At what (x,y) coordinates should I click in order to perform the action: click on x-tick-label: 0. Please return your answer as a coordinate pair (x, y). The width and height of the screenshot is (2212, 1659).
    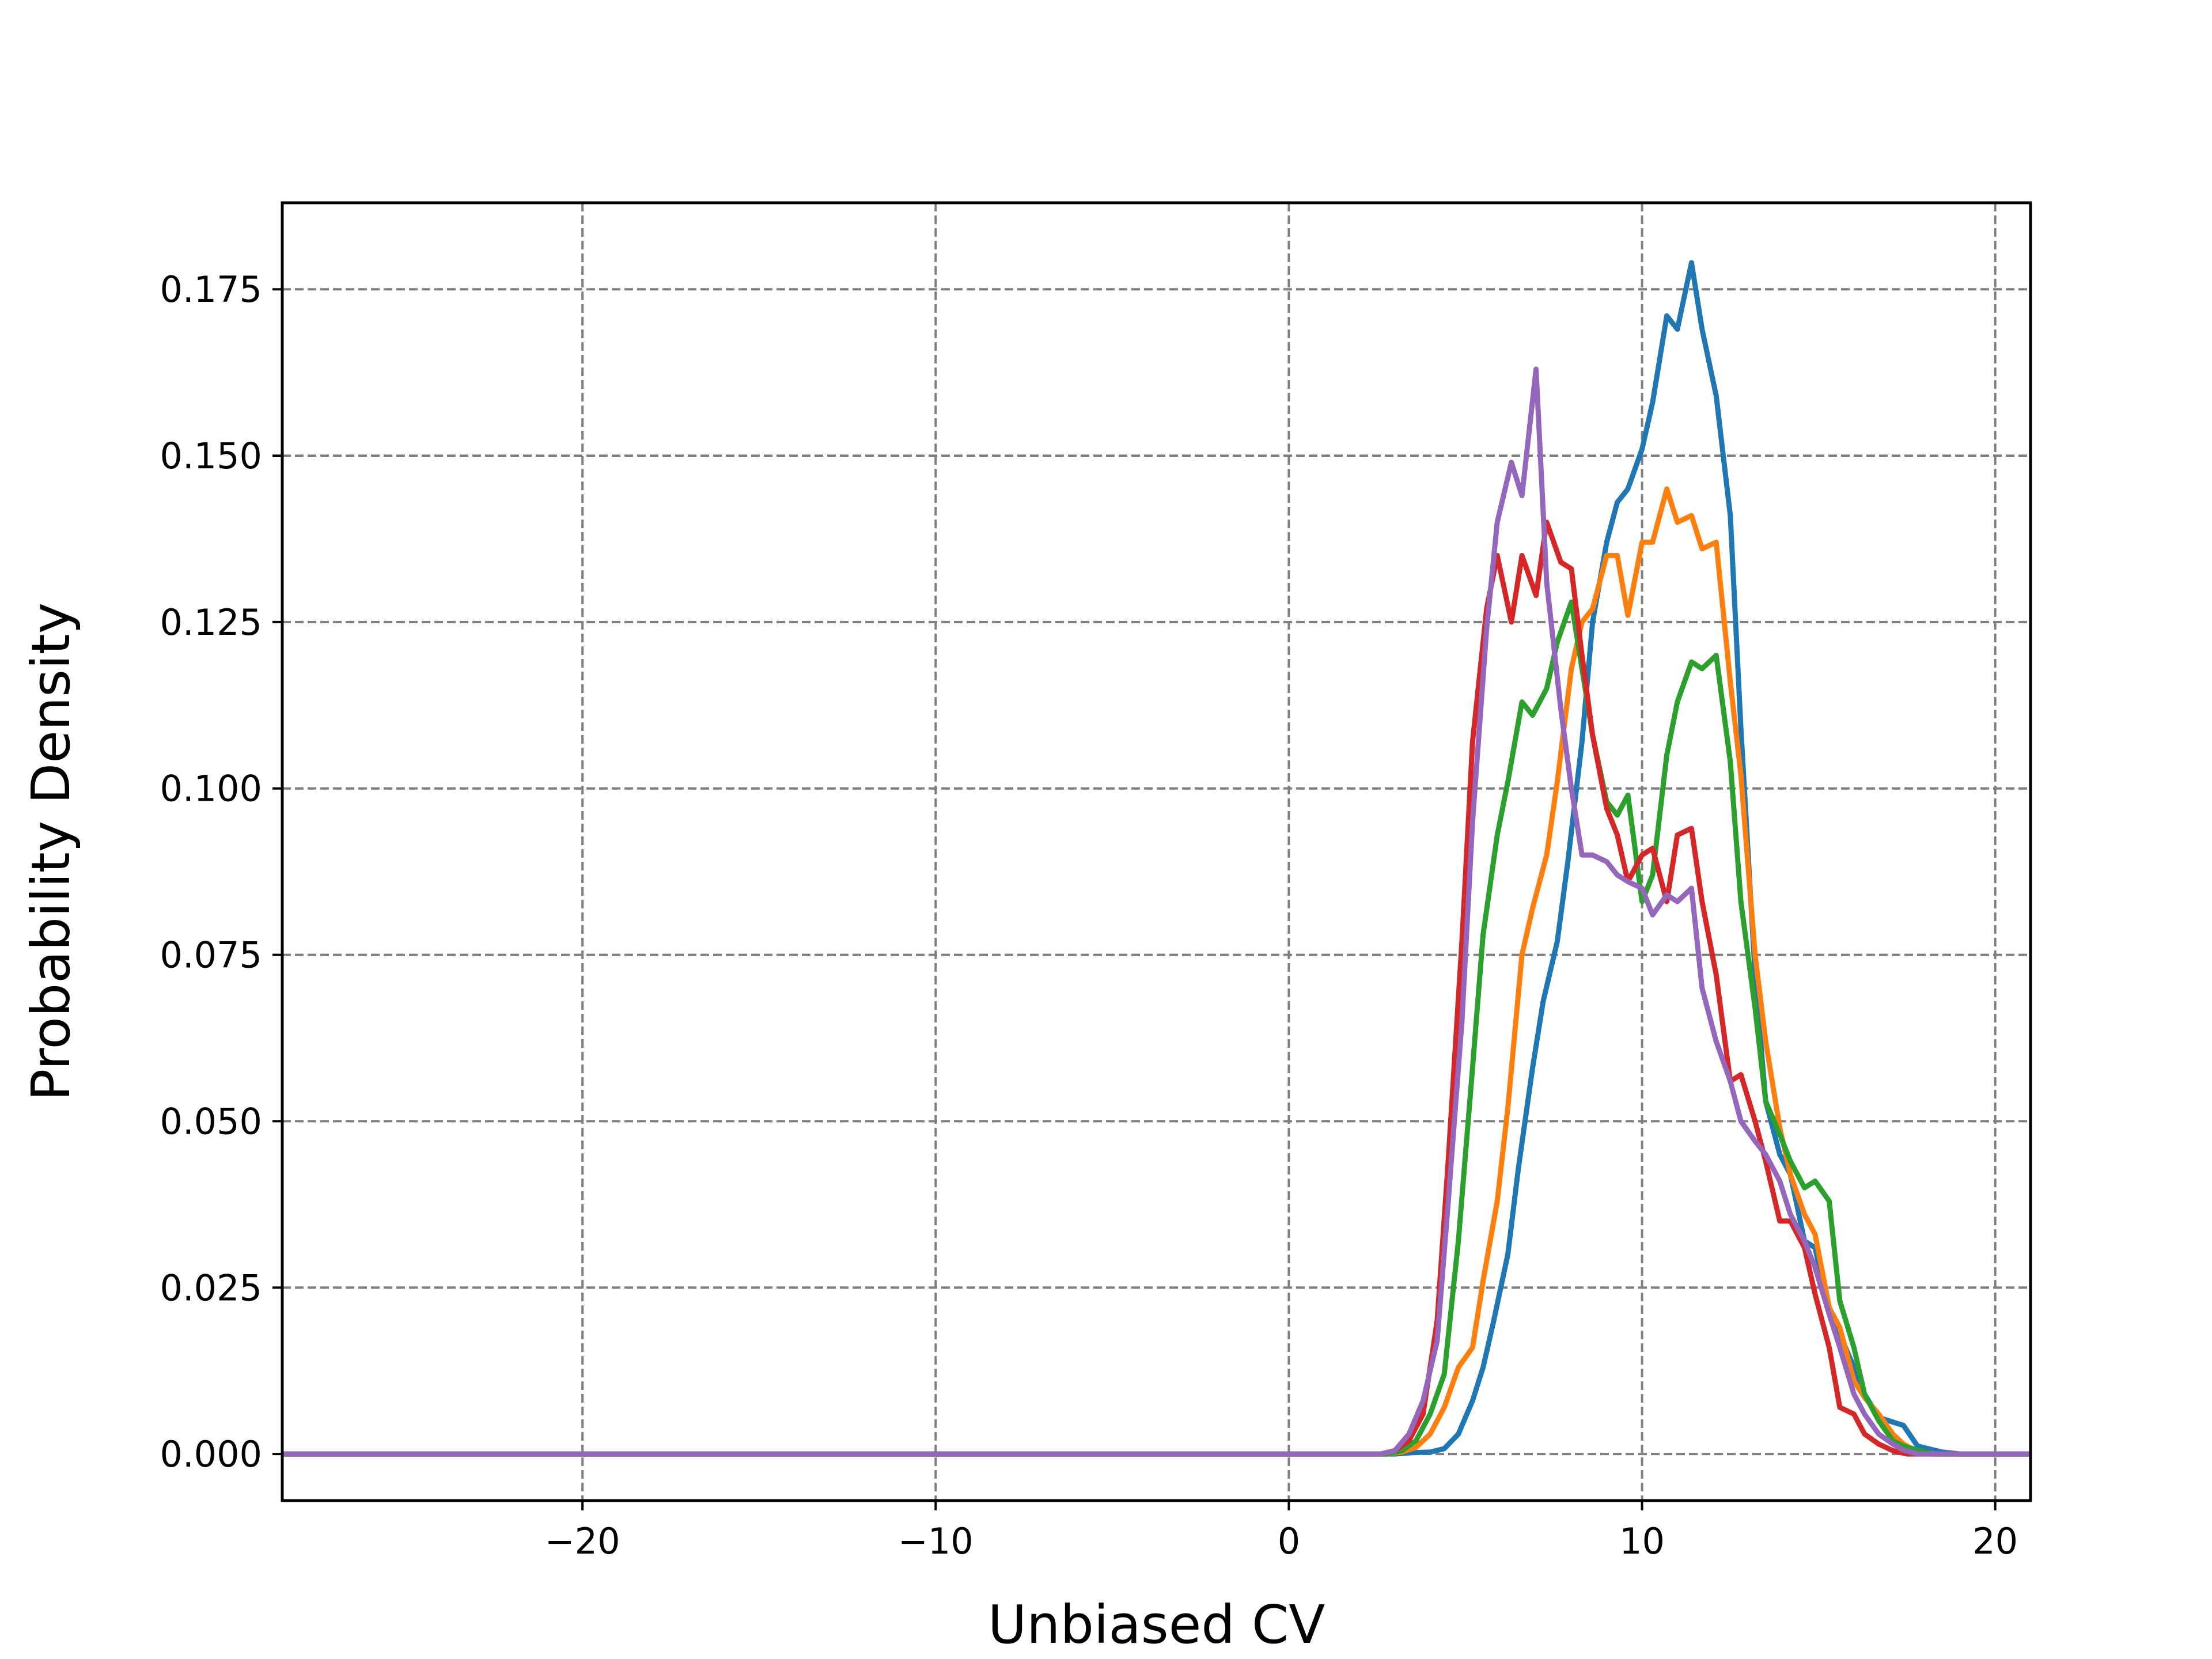
    Looking at the image, I should click on (1289, 1541).